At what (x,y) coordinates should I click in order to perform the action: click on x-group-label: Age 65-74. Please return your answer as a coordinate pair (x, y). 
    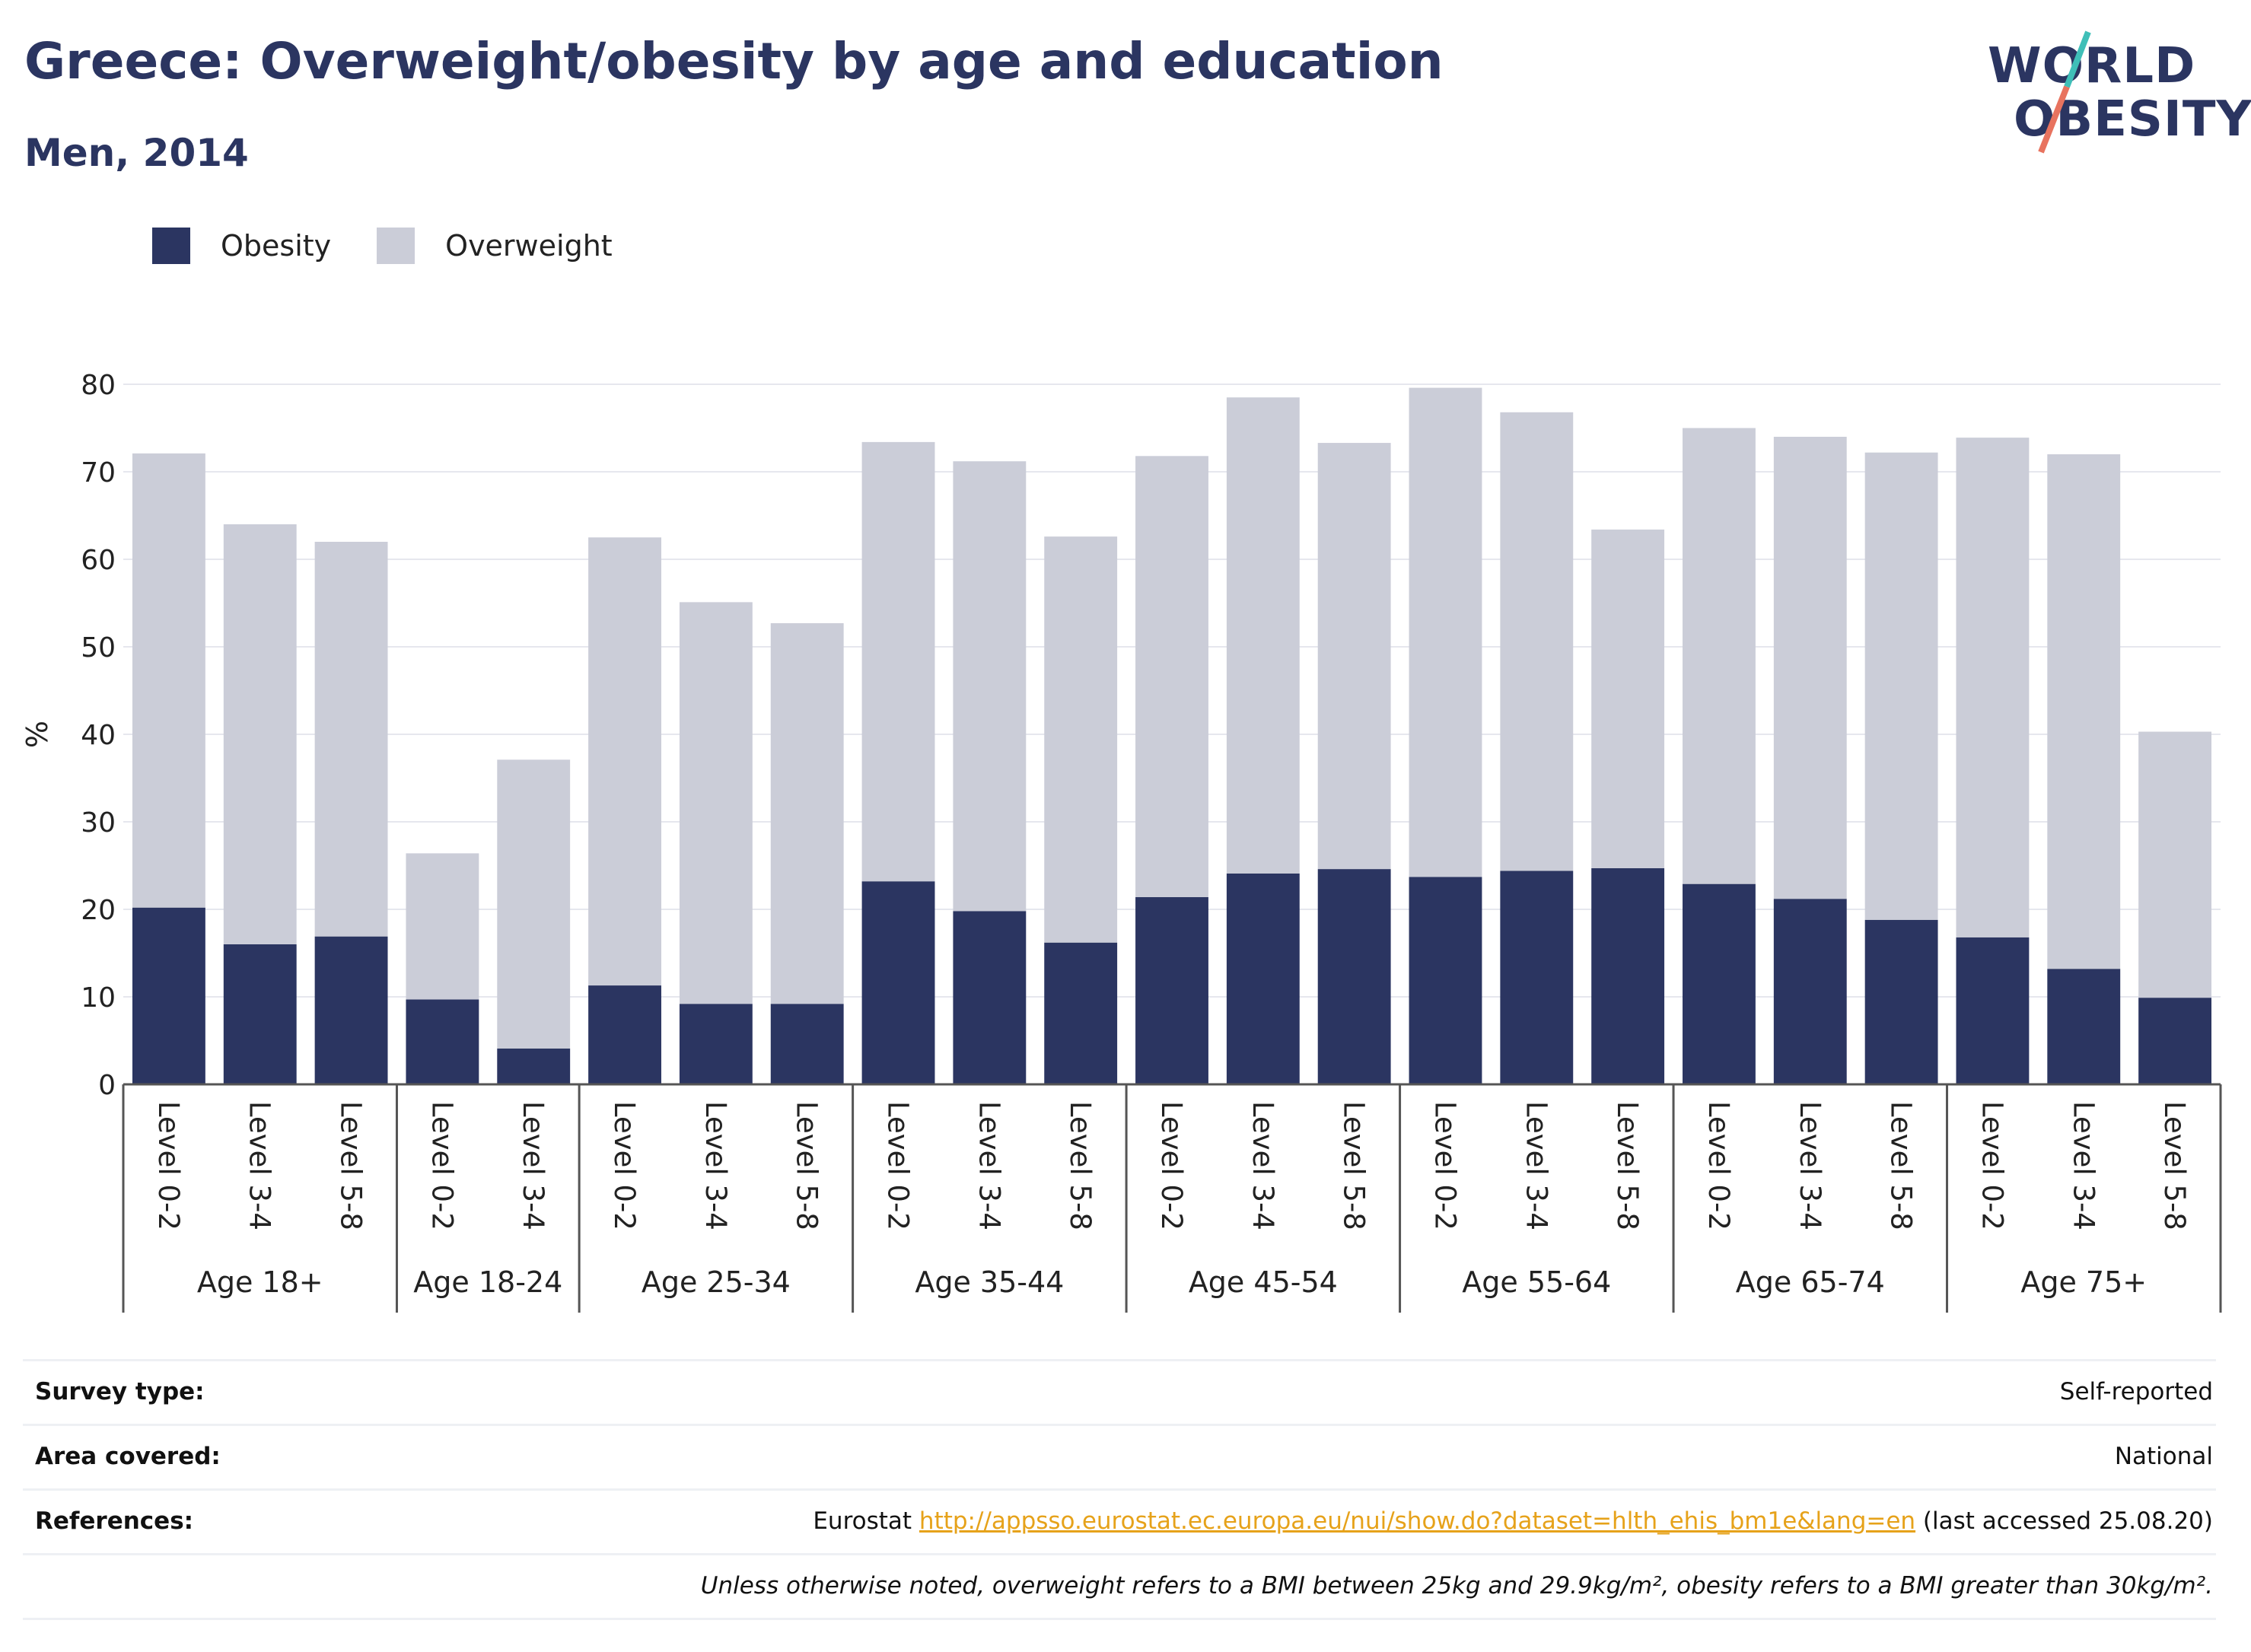
    Looking at the image, I should click on (1810, 1282).